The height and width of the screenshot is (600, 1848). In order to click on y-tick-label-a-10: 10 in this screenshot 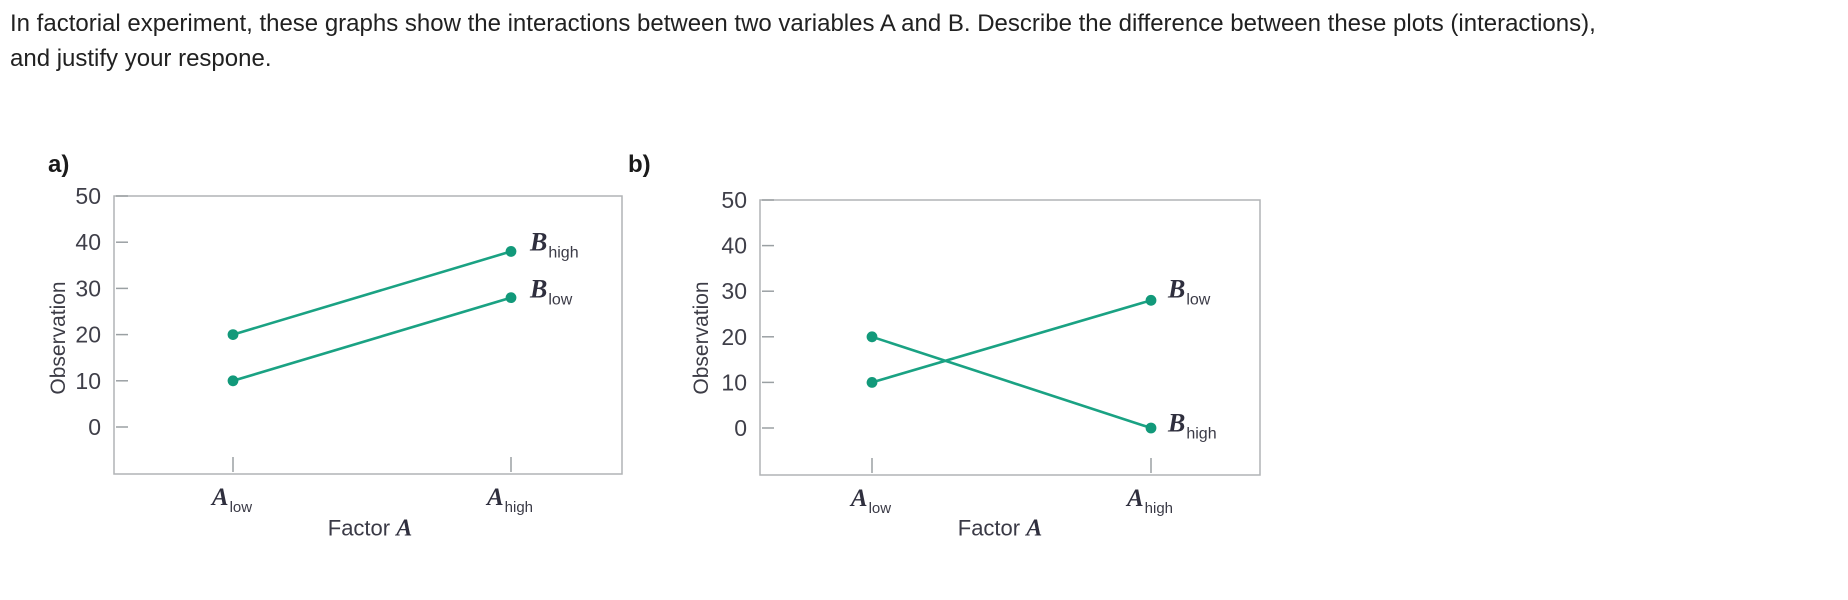, I will do `click(88, 381)`.